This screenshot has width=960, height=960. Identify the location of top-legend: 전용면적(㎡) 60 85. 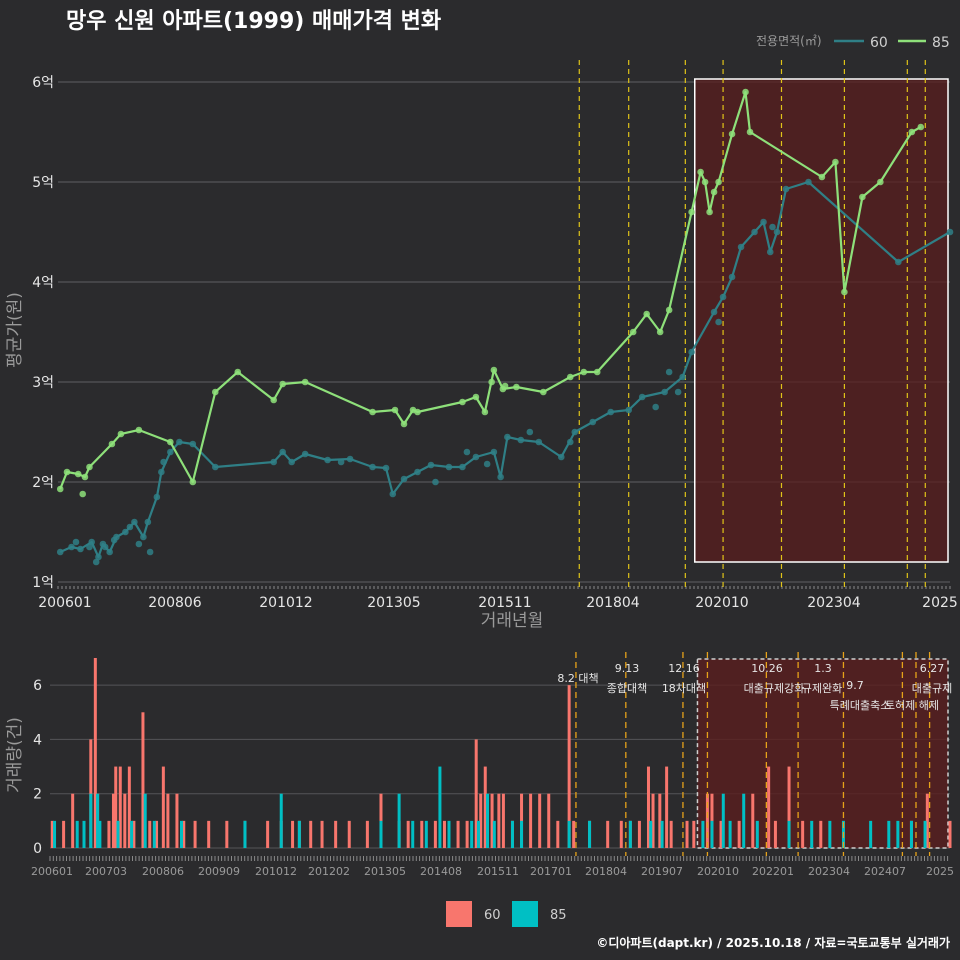
(853, 42).